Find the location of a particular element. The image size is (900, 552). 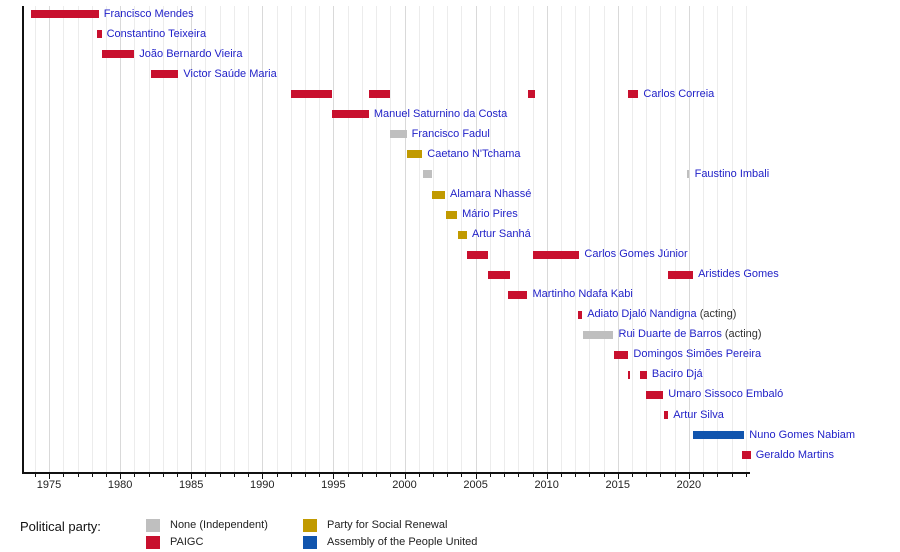

person-name: Carlos Correia is located at coordinates (679, 93).